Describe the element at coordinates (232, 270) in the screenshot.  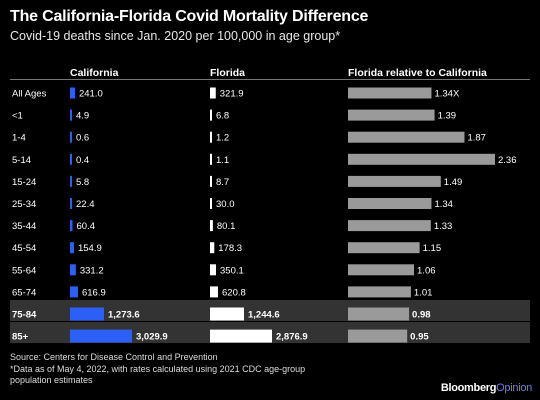
I see `florida-value: 350.1` at that location.